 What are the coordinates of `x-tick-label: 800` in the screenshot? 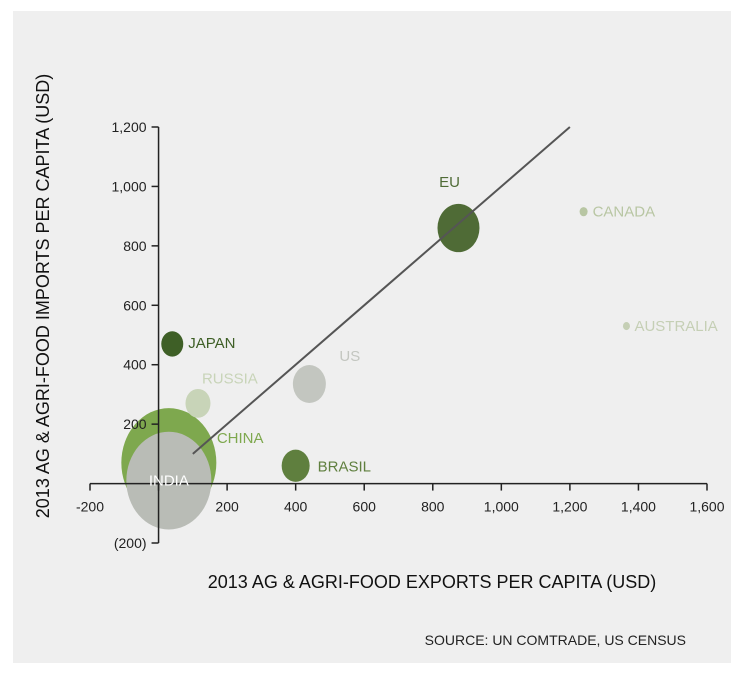 It's located at (433, 507).